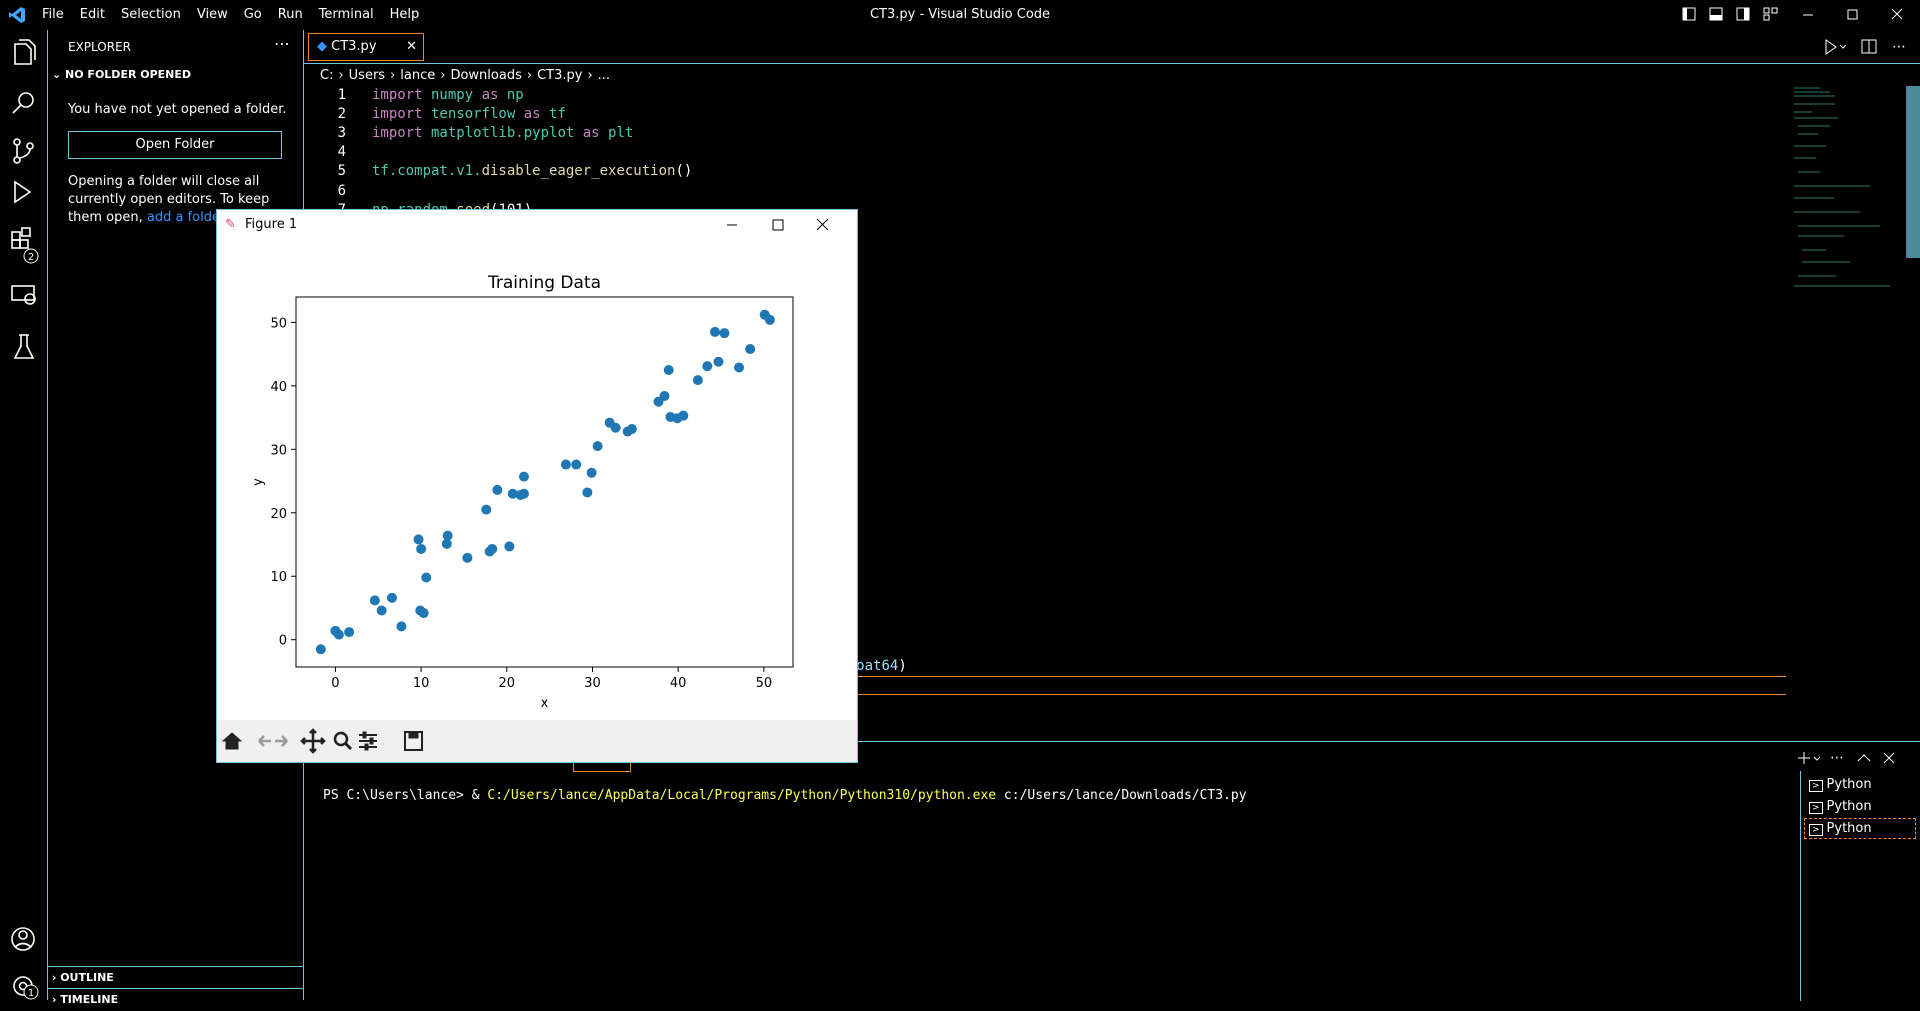 This screenshot has width=1920, height=1011. What do you see at coordinates (507, 683) in the screenshot?
I see `x-tick-label: 20` at bounding box center [507, 683].